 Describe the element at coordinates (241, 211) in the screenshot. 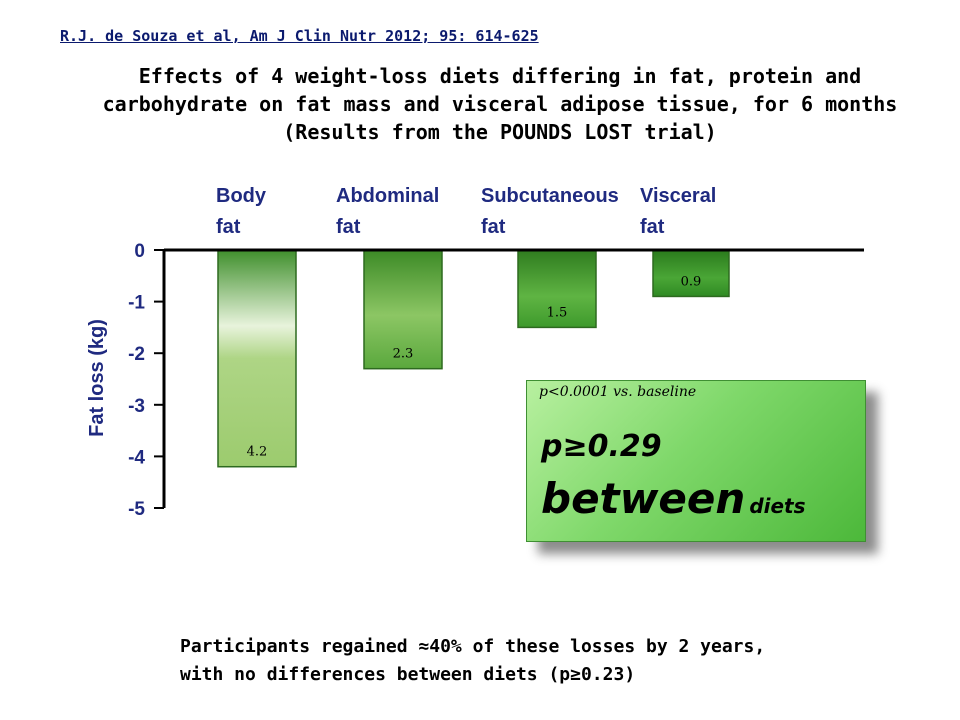

I see `category-label: Body fat` at that location.